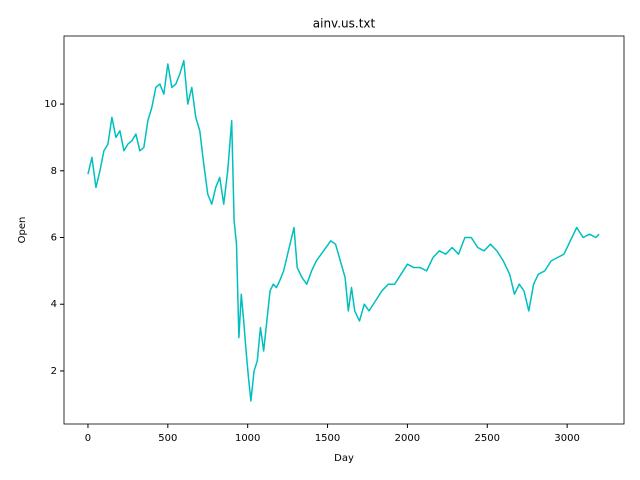 The image size is (640, 480). I want to click on y-tick-label: 10, so click(50, 104).